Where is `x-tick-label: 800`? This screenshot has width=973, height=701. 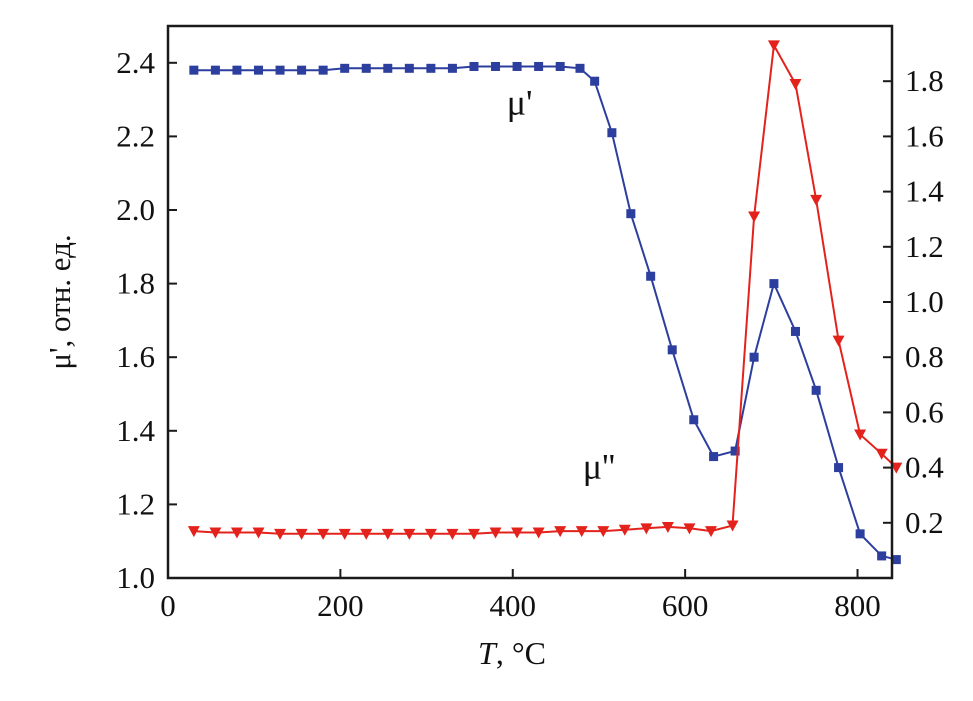 x-tick-label: 800 is located at coordinates (857, 605).